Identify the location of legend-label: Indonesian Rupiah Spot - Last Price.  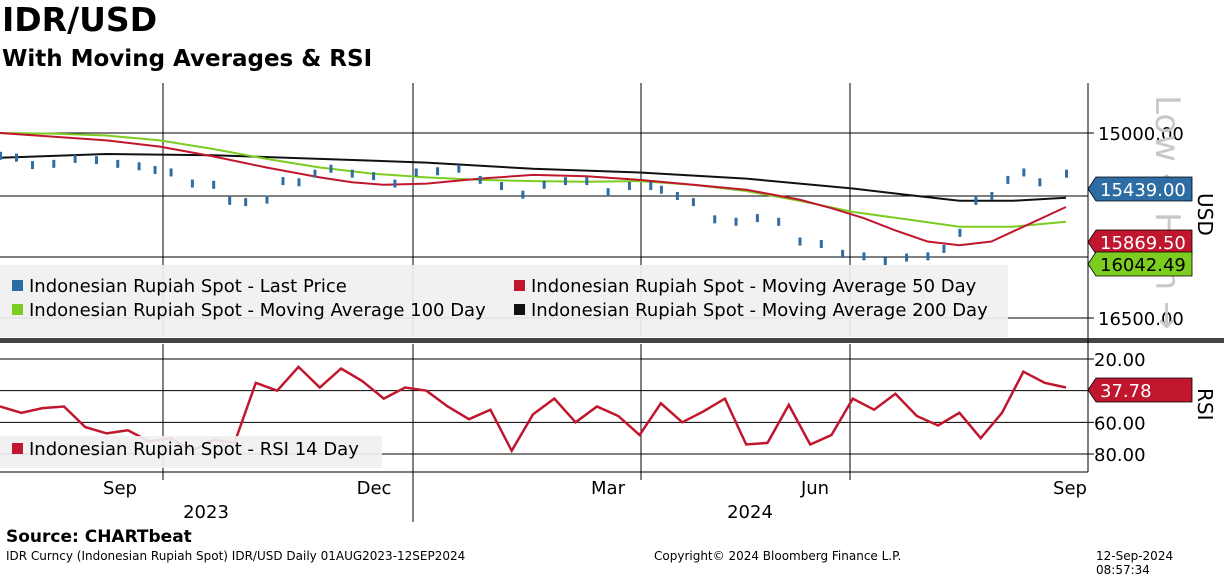
(188, 286).